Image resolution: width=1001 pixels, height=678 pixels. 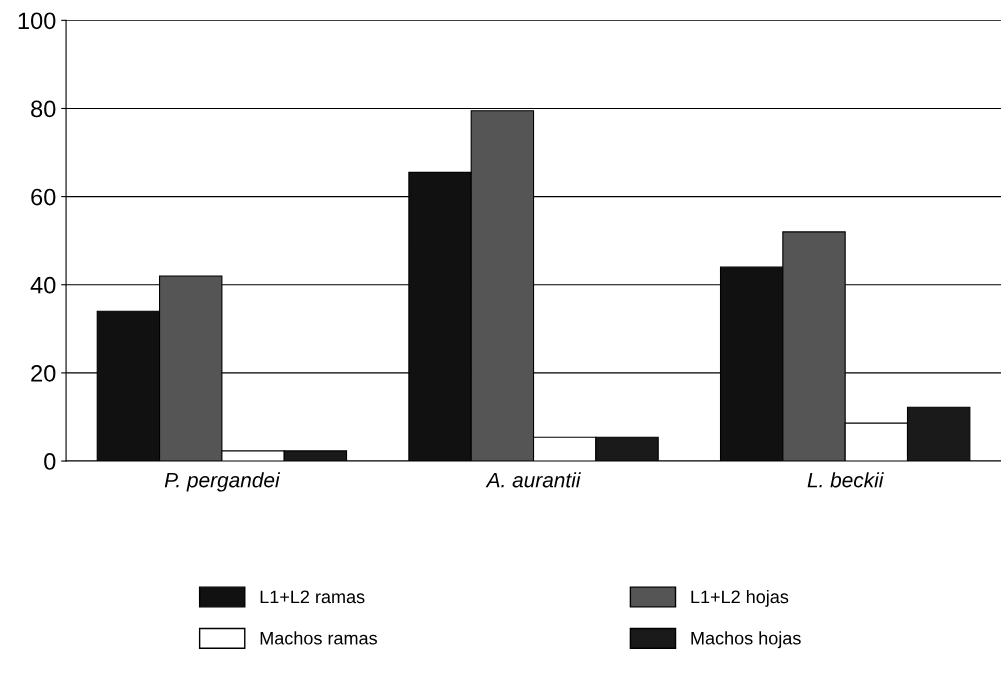 I want to click on y-tick-label: 0, so click(x=50, y=461).